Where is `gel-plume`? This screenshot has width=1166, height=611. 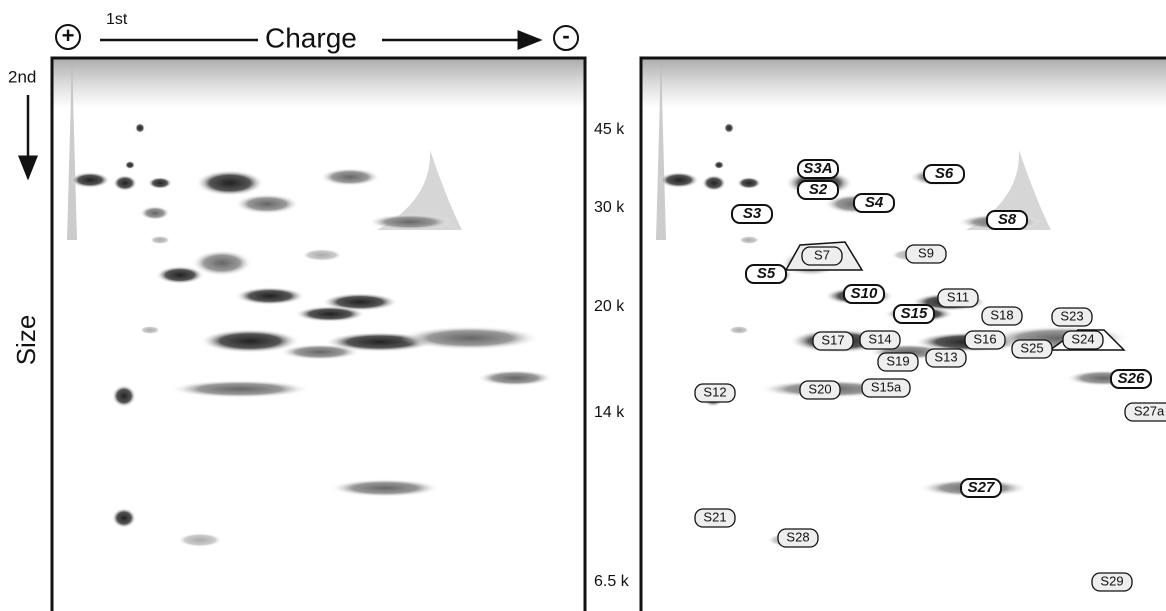
gel-plume is located at coordinates (419, 190).